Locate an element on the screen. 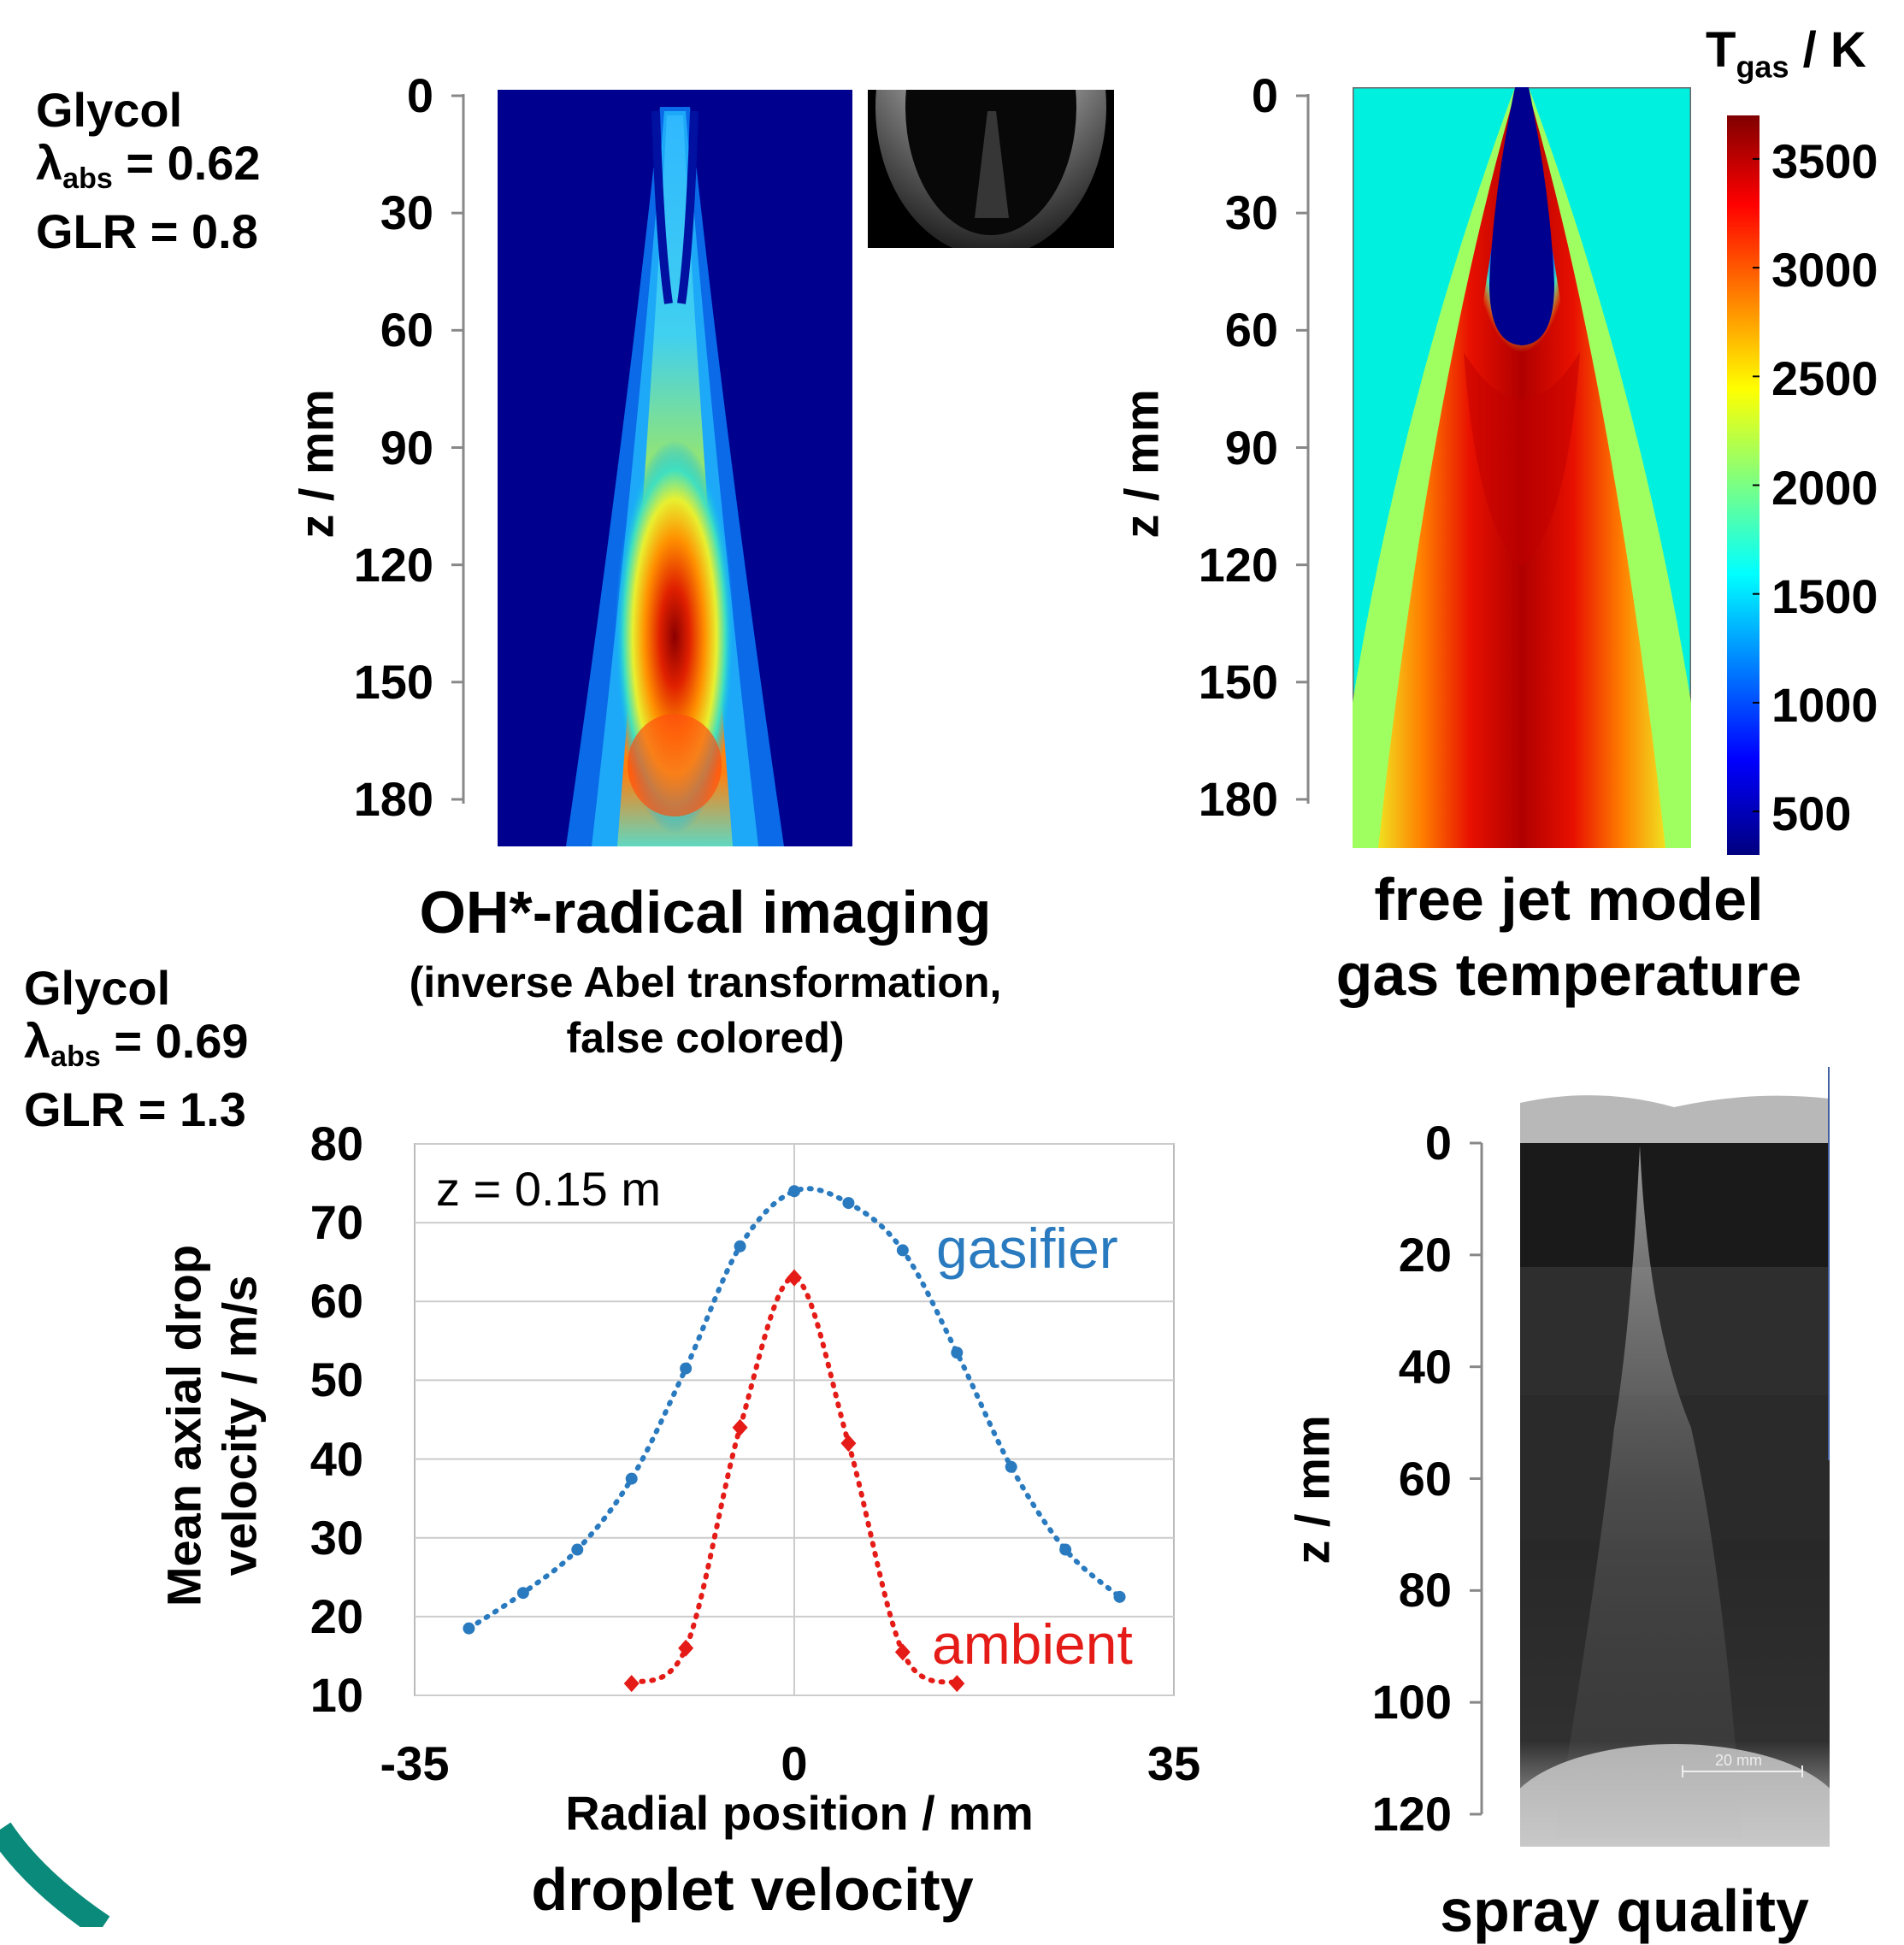 This screenshot has height=1945, width=1904. colorbar is located at coordinates (1743, 485).